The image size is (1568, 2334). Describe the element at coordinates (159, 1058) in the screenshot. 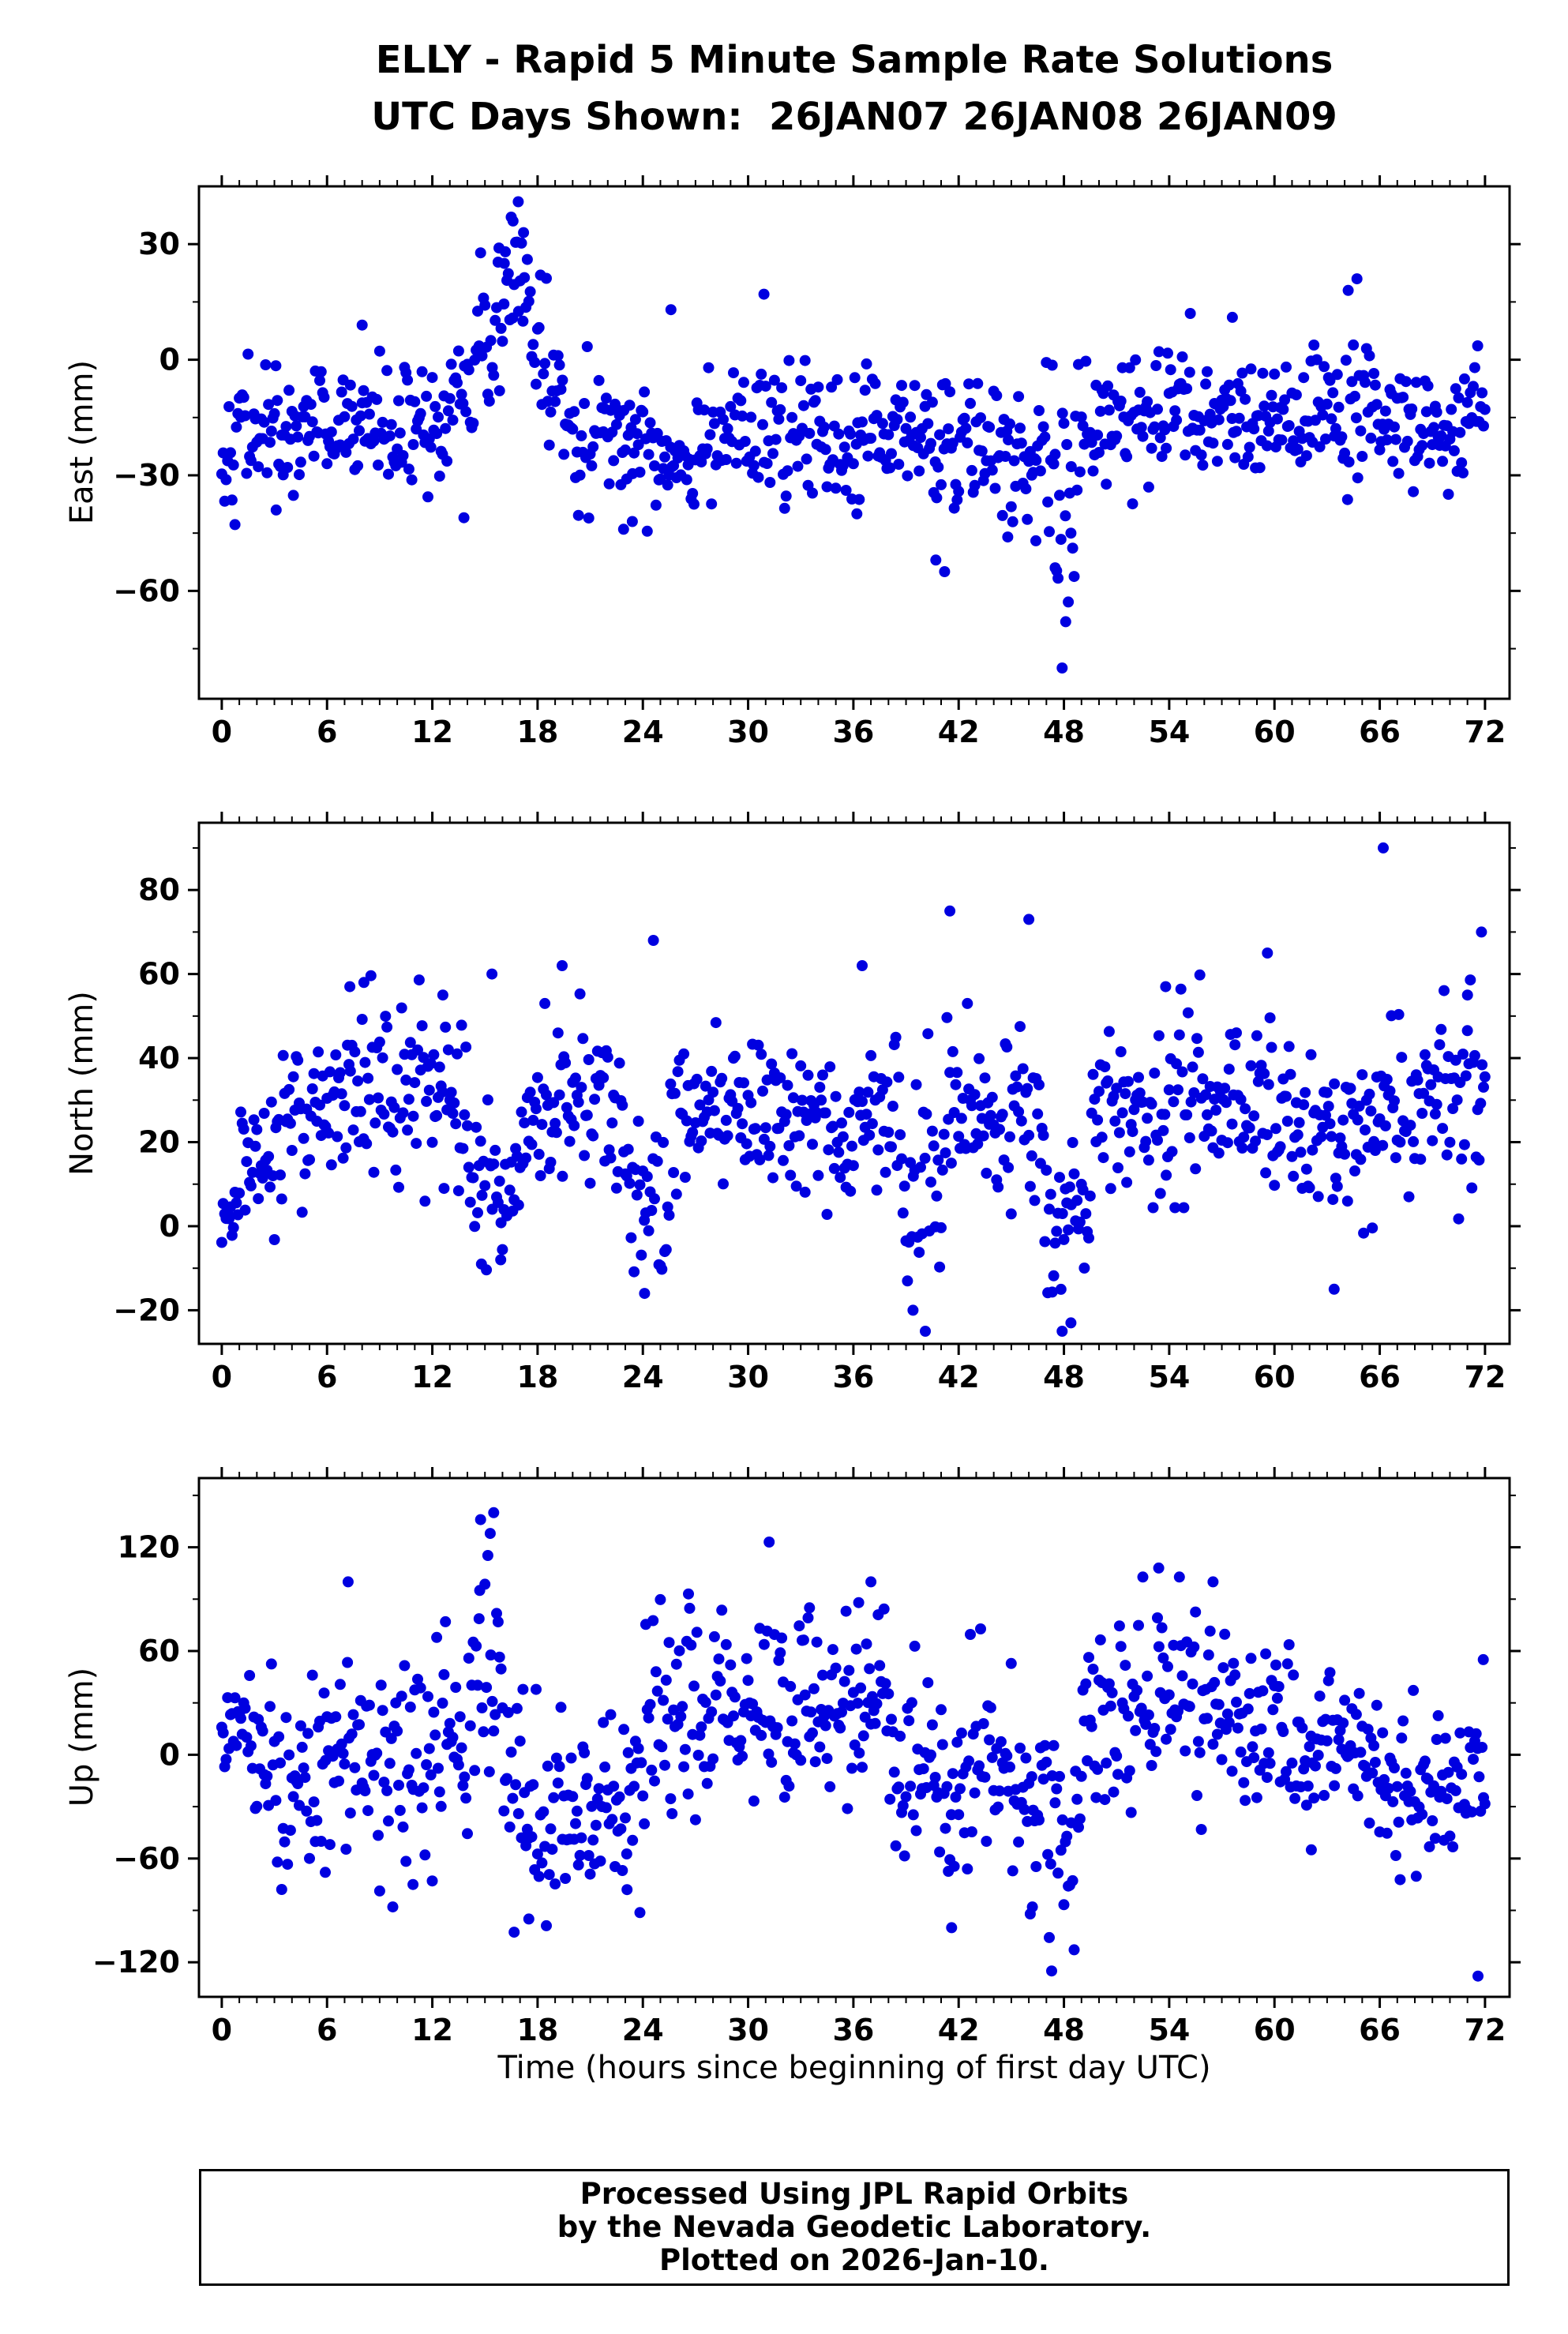

I see `svg-text: 40` at that location.